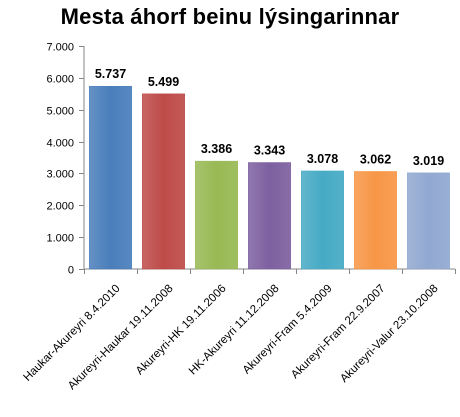 This screenshot has width=460, height=417. Describe the element at coordinates (322, 159) in the screenshot. I see `data-label-5: 3.078` at that location.